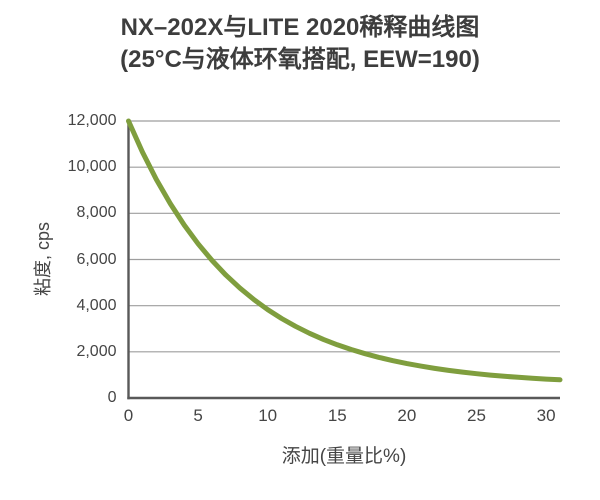 Image resolution: width=600 pixels, height=500 pixels. Describe the element at coordinates (96, 213) in the screenshot. I see `y-tick-label: 8,000` at that location.